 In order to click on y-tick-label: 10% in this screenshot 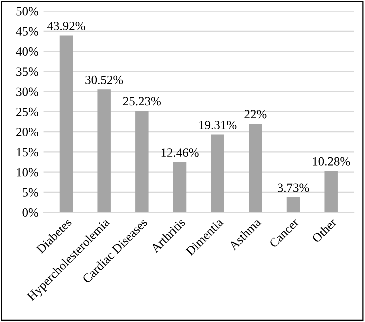, I will do `click(28, 172)`.